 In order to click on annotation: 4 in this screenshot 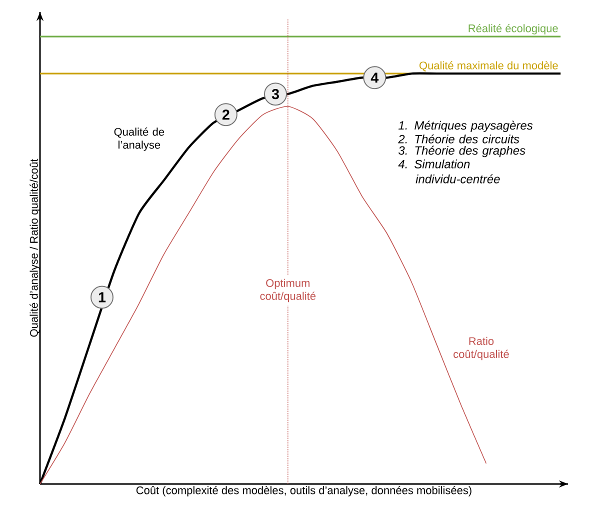, I will do `click(374, 77)`.